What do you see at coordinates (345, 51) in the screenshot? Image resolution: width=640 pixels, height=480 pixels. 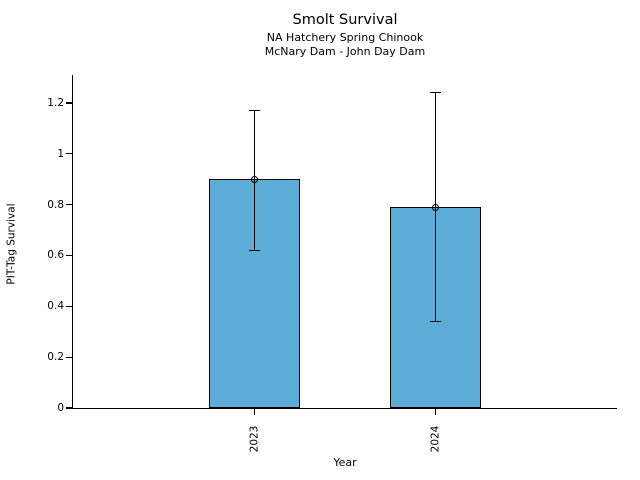 I see `chart-subtitle-line-2: McNary Dam - John Day Dam` at bounding box center [345, 51].